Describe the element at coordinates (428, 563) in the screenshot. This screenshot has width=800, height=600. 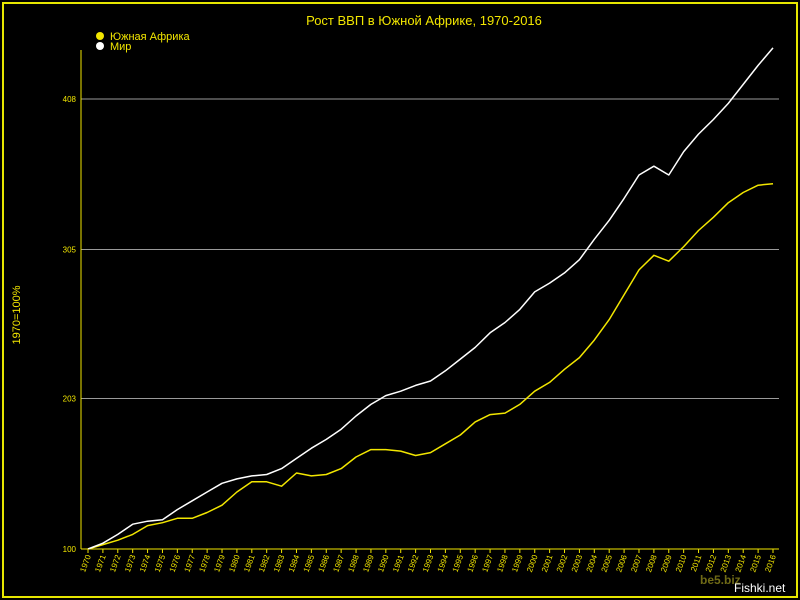
I see `x-tick-label-1993: 1993` at that location.